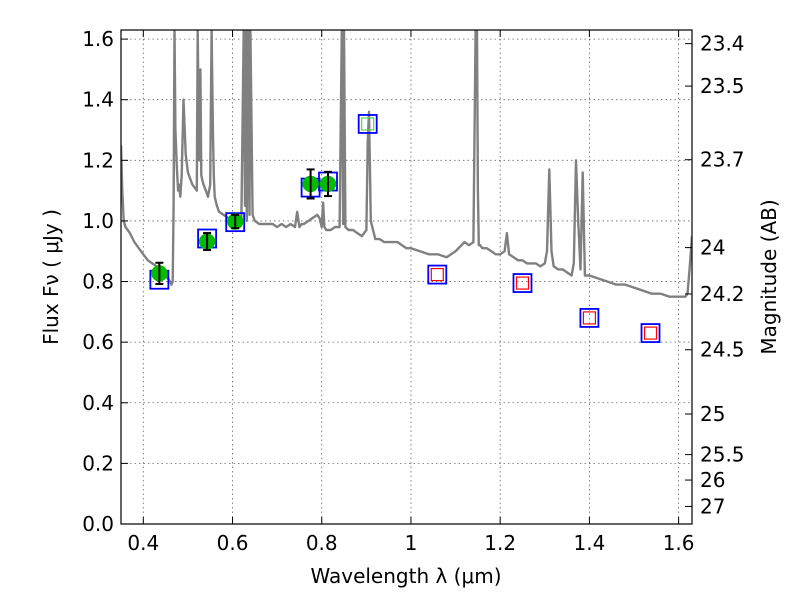 This screenshot has height=600, width=800. What do you see at coordinates (712, 506) in the screenshot?
I see `mag-tick-label: 27` at bounding box center [712, 506].